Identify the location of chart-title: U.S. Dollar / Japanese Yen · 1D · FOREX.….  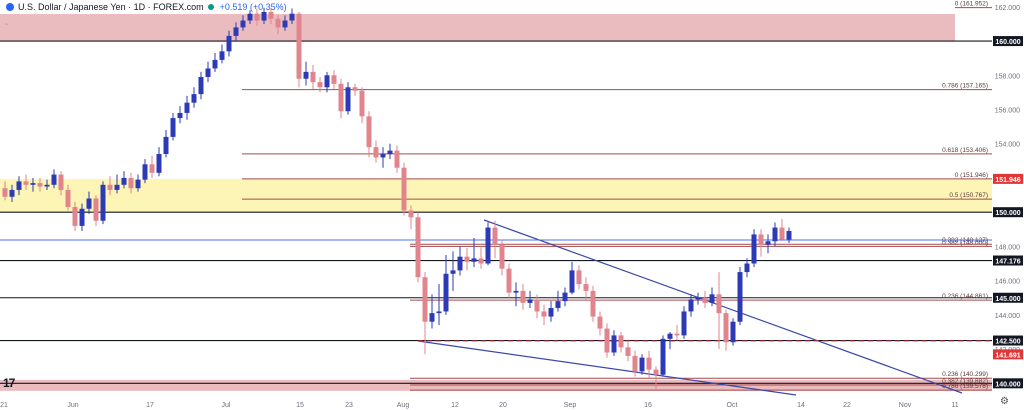
(111, 7).